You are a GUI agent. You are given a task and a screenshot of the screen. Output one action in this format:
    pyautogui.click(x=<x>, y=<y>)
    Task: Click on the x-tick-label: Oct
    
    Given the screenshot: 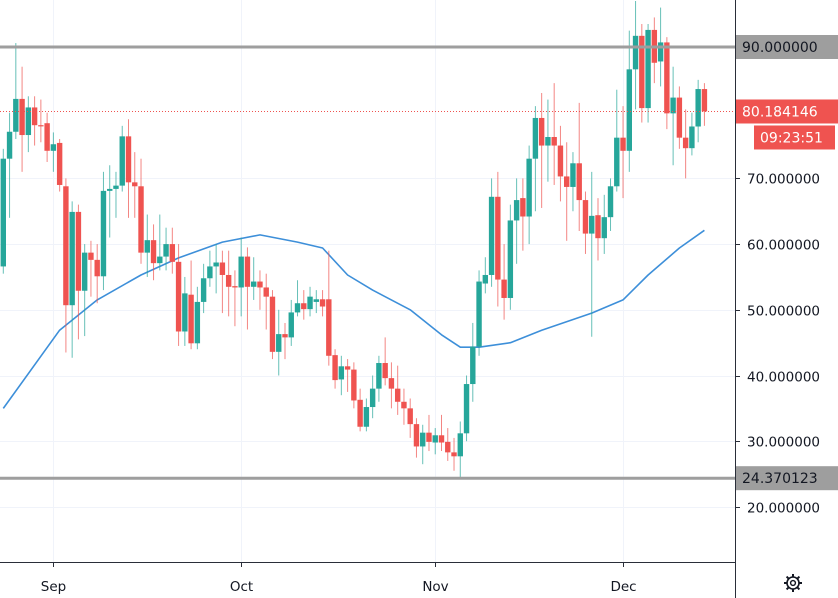 What is the action you would take?
    pyautogui.click(x=241, y=587)
    